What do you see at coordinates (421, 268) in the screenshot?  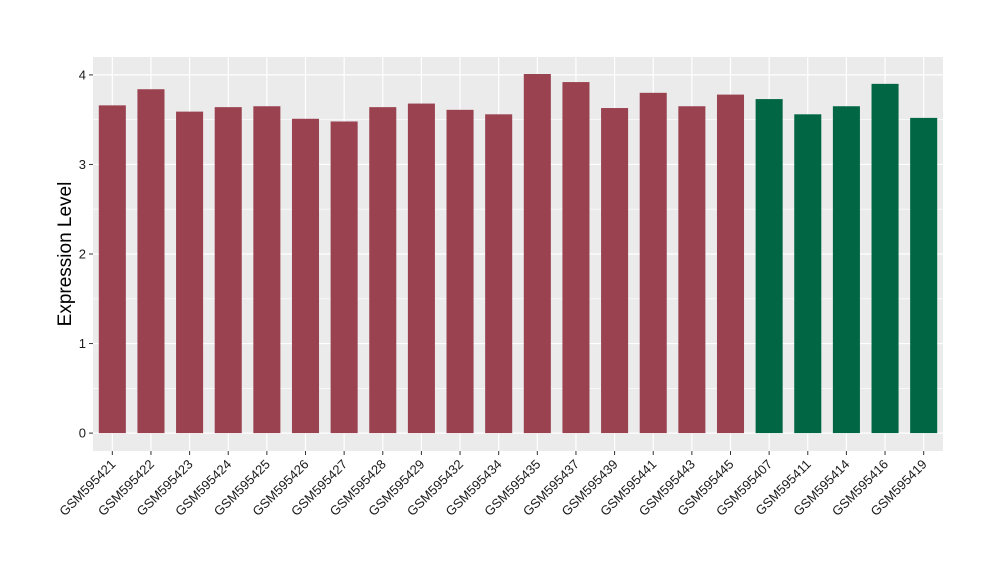 I see `bar-GSM595429` at bounding box center [421, 268].